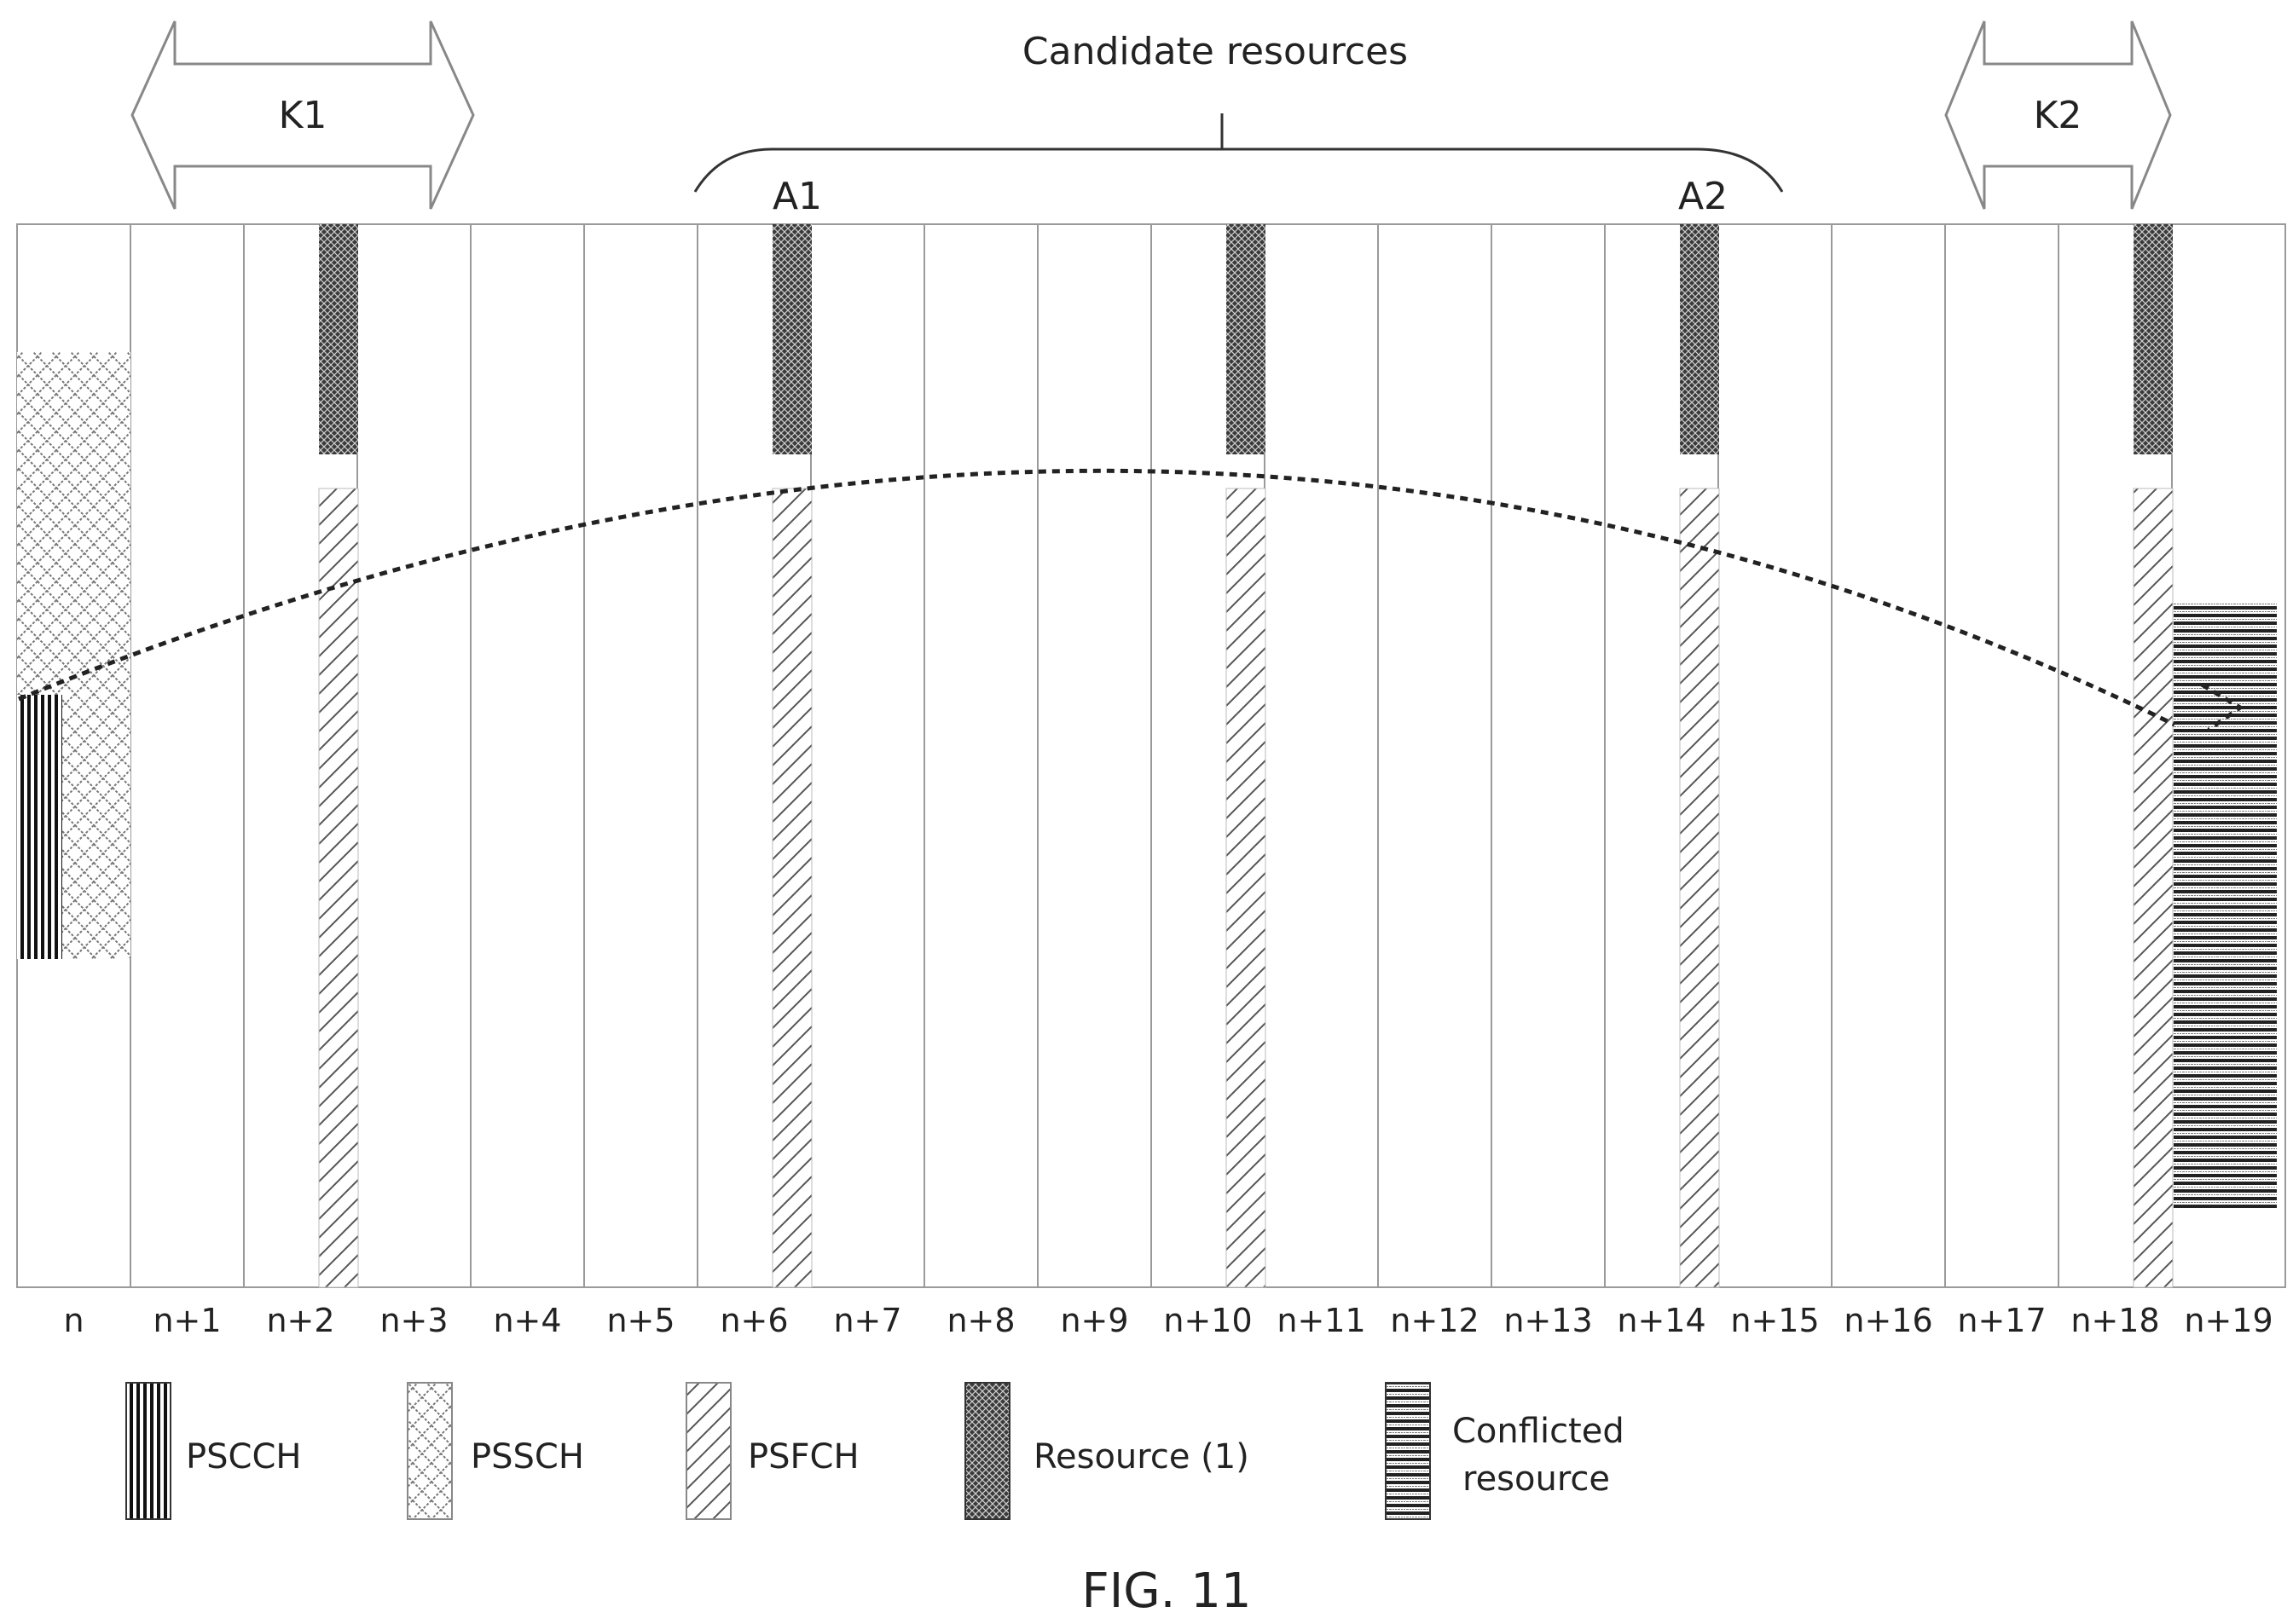  I want to click on slot-label: n+12, so click(1435, 1320).